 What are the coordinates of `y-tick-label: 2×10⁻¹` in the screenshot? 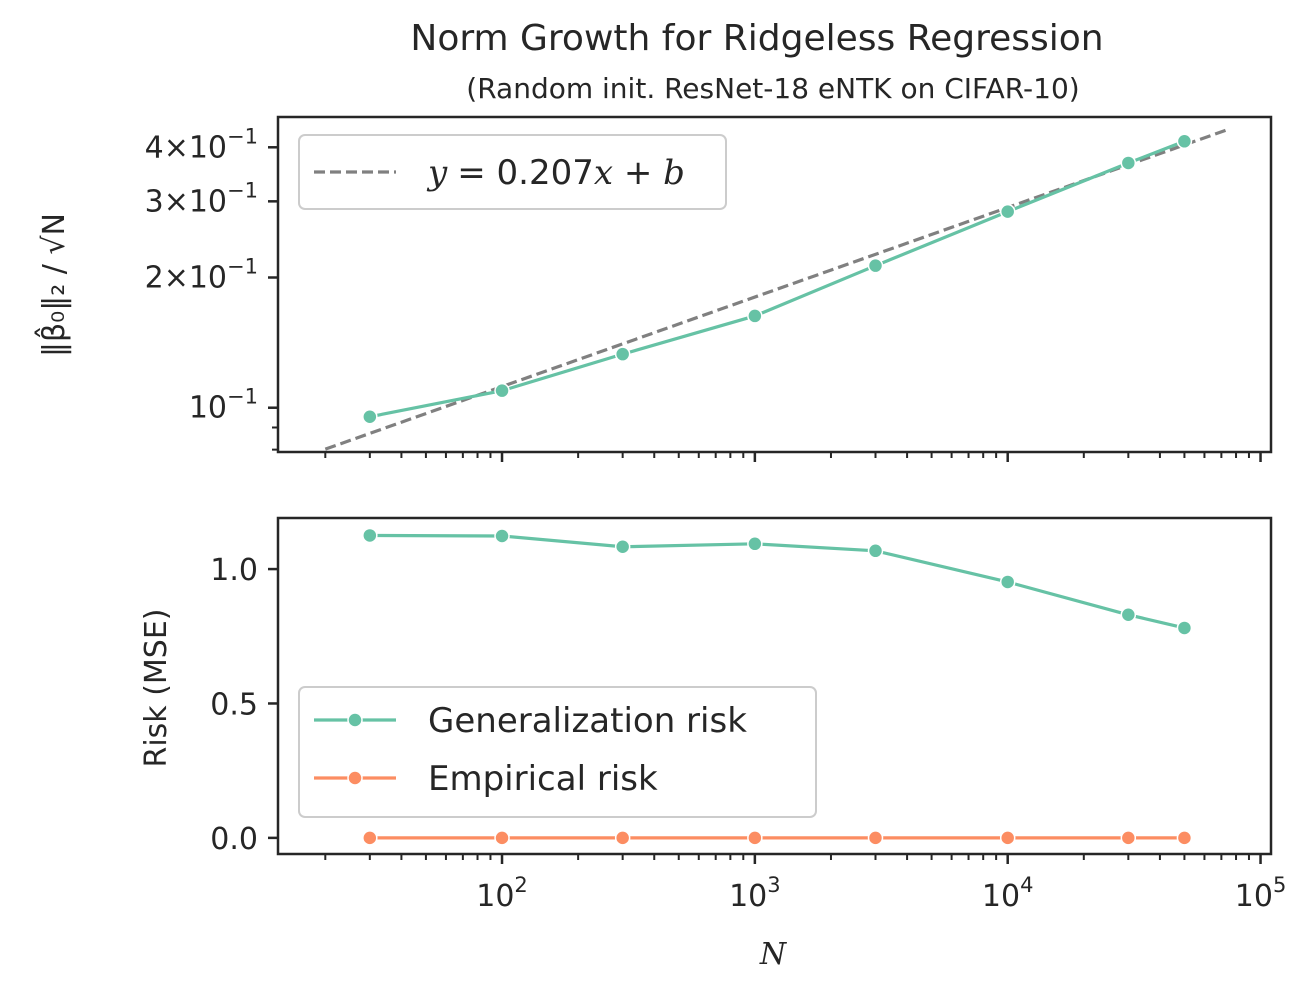 It's located at (201, 275).